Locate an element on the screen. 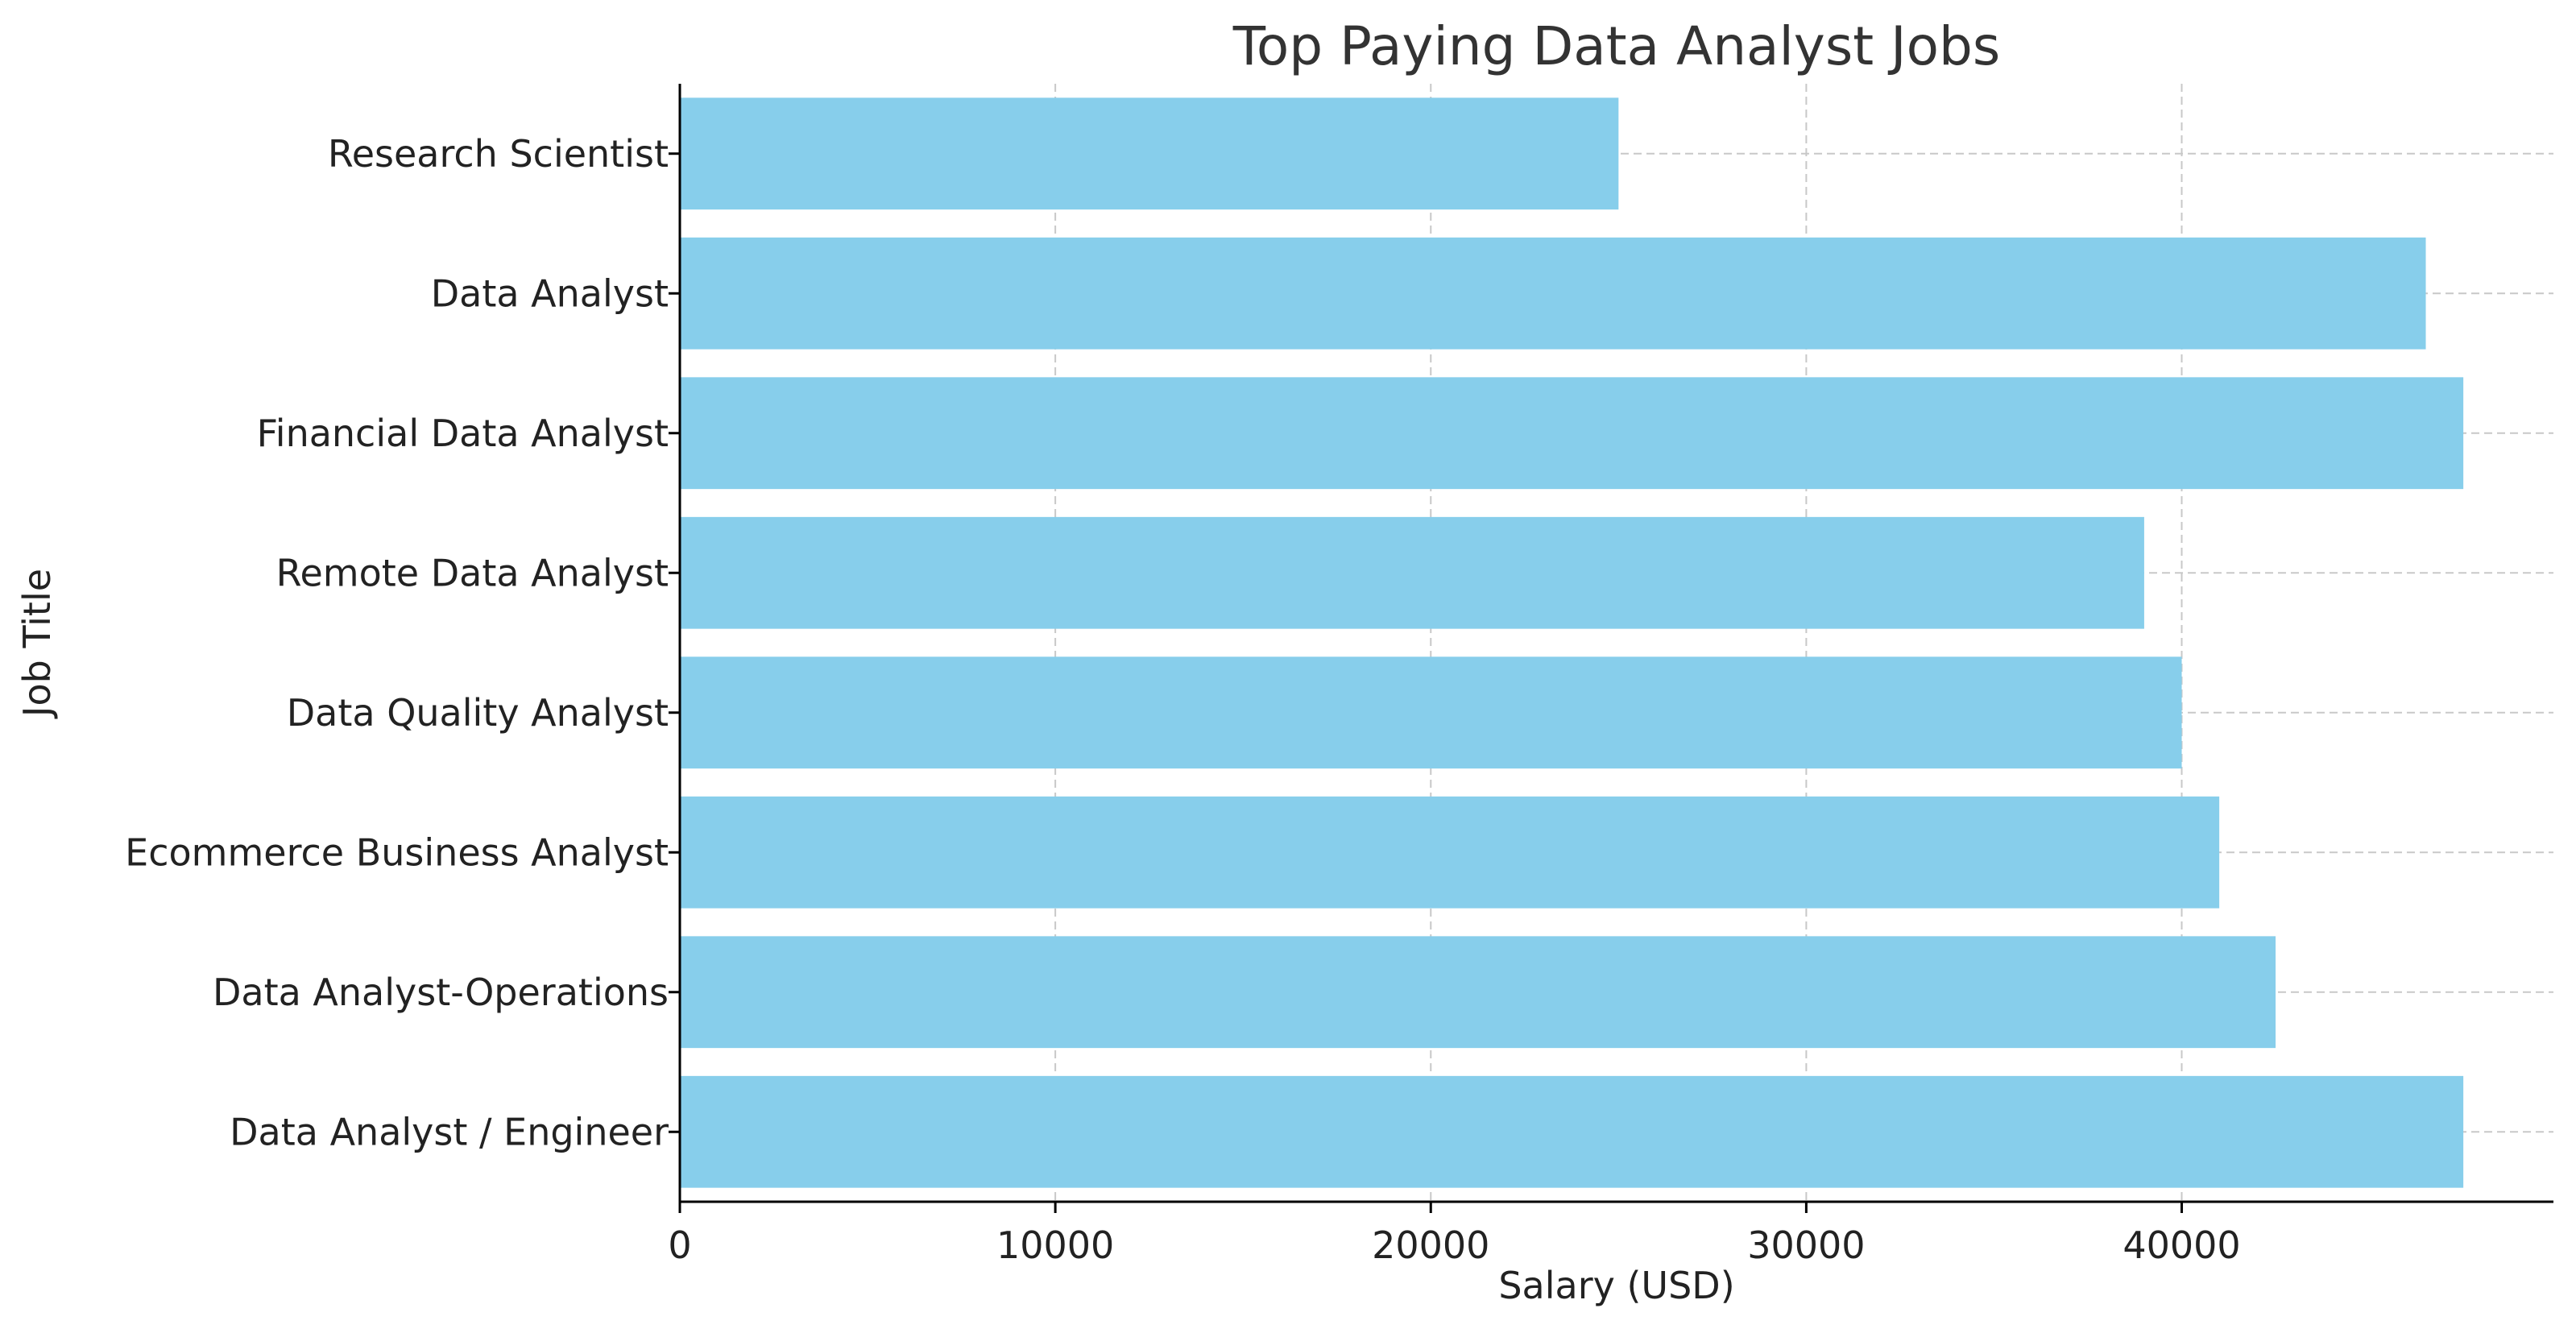 This screenshot has height=1329, width=2576. x-tick-label: 10000 is located at coordinates (1055, 1245).